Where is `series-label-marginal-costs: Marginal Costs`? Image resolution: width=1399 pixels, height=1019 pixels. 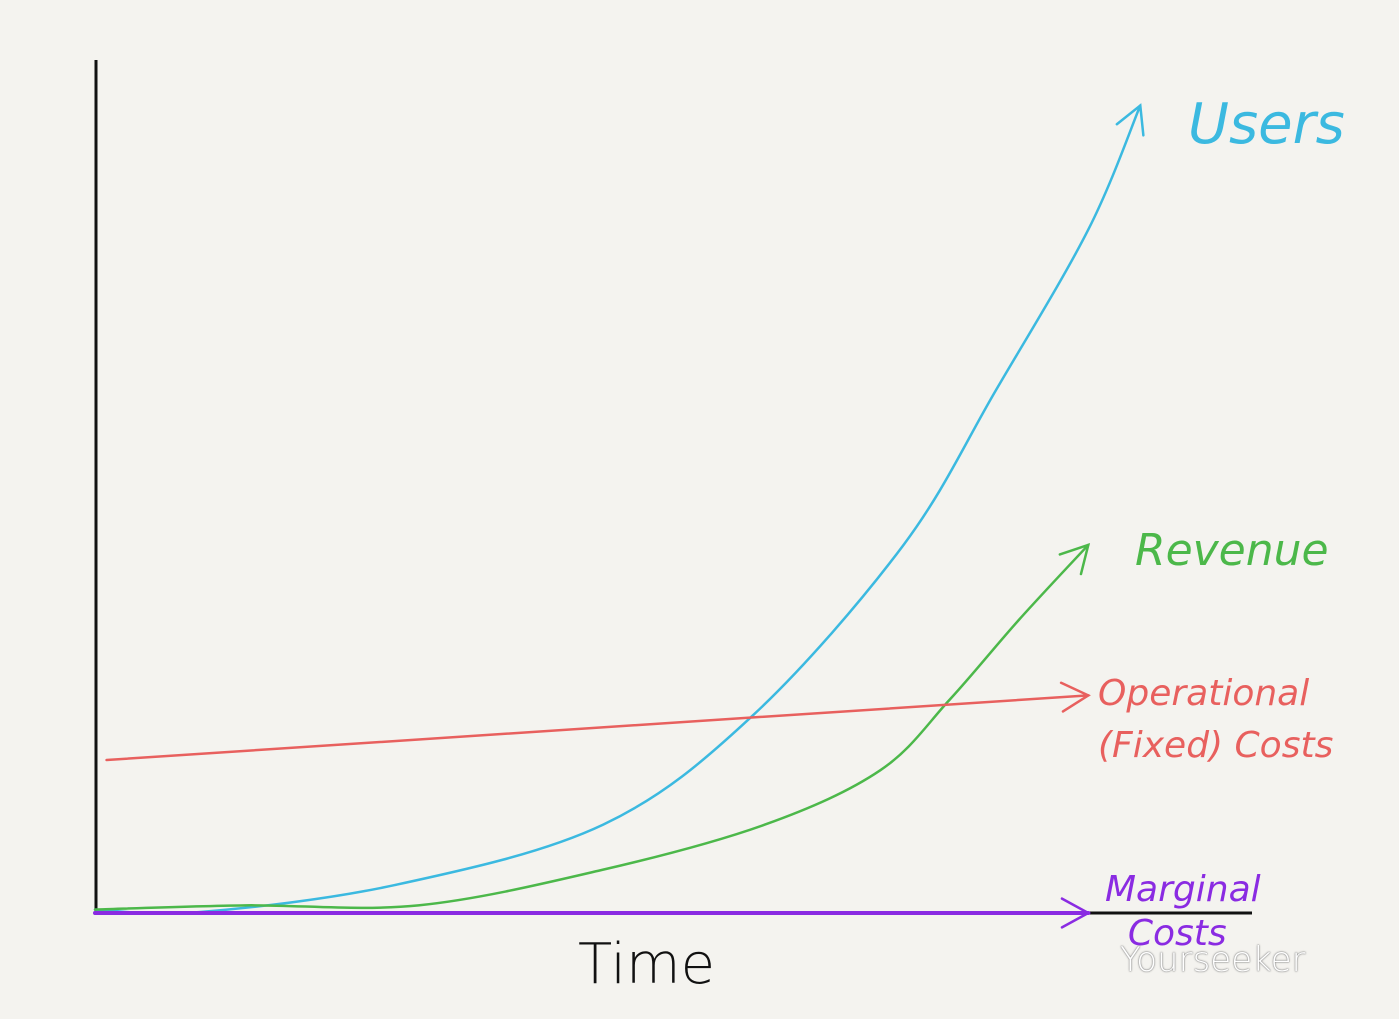 series-label-marginal-costs: Marginal Costs is located at coordinates (1183, 911).